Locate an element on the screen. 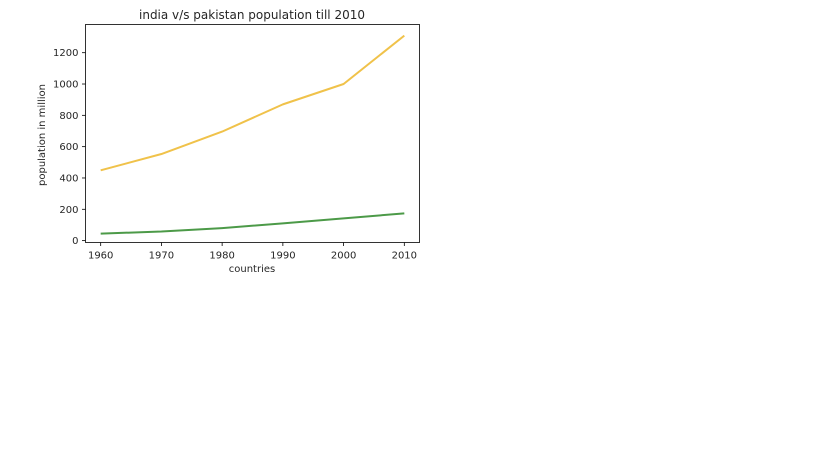  y-axis: 0 200 400 600 800 1000 1200 is located at coordinates (69, 147).